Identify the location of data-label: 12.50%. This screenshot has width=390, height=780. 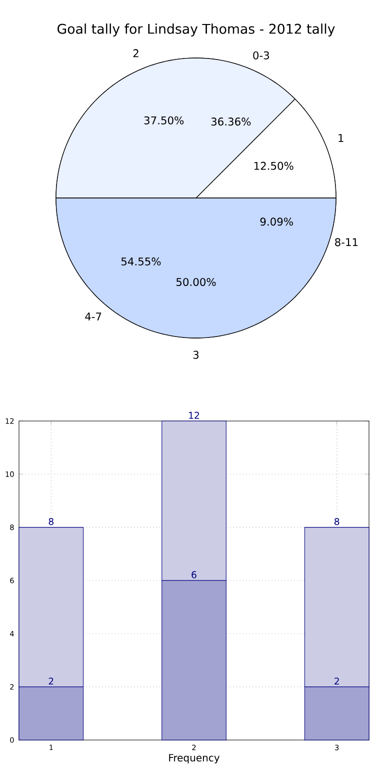
(274, 166).